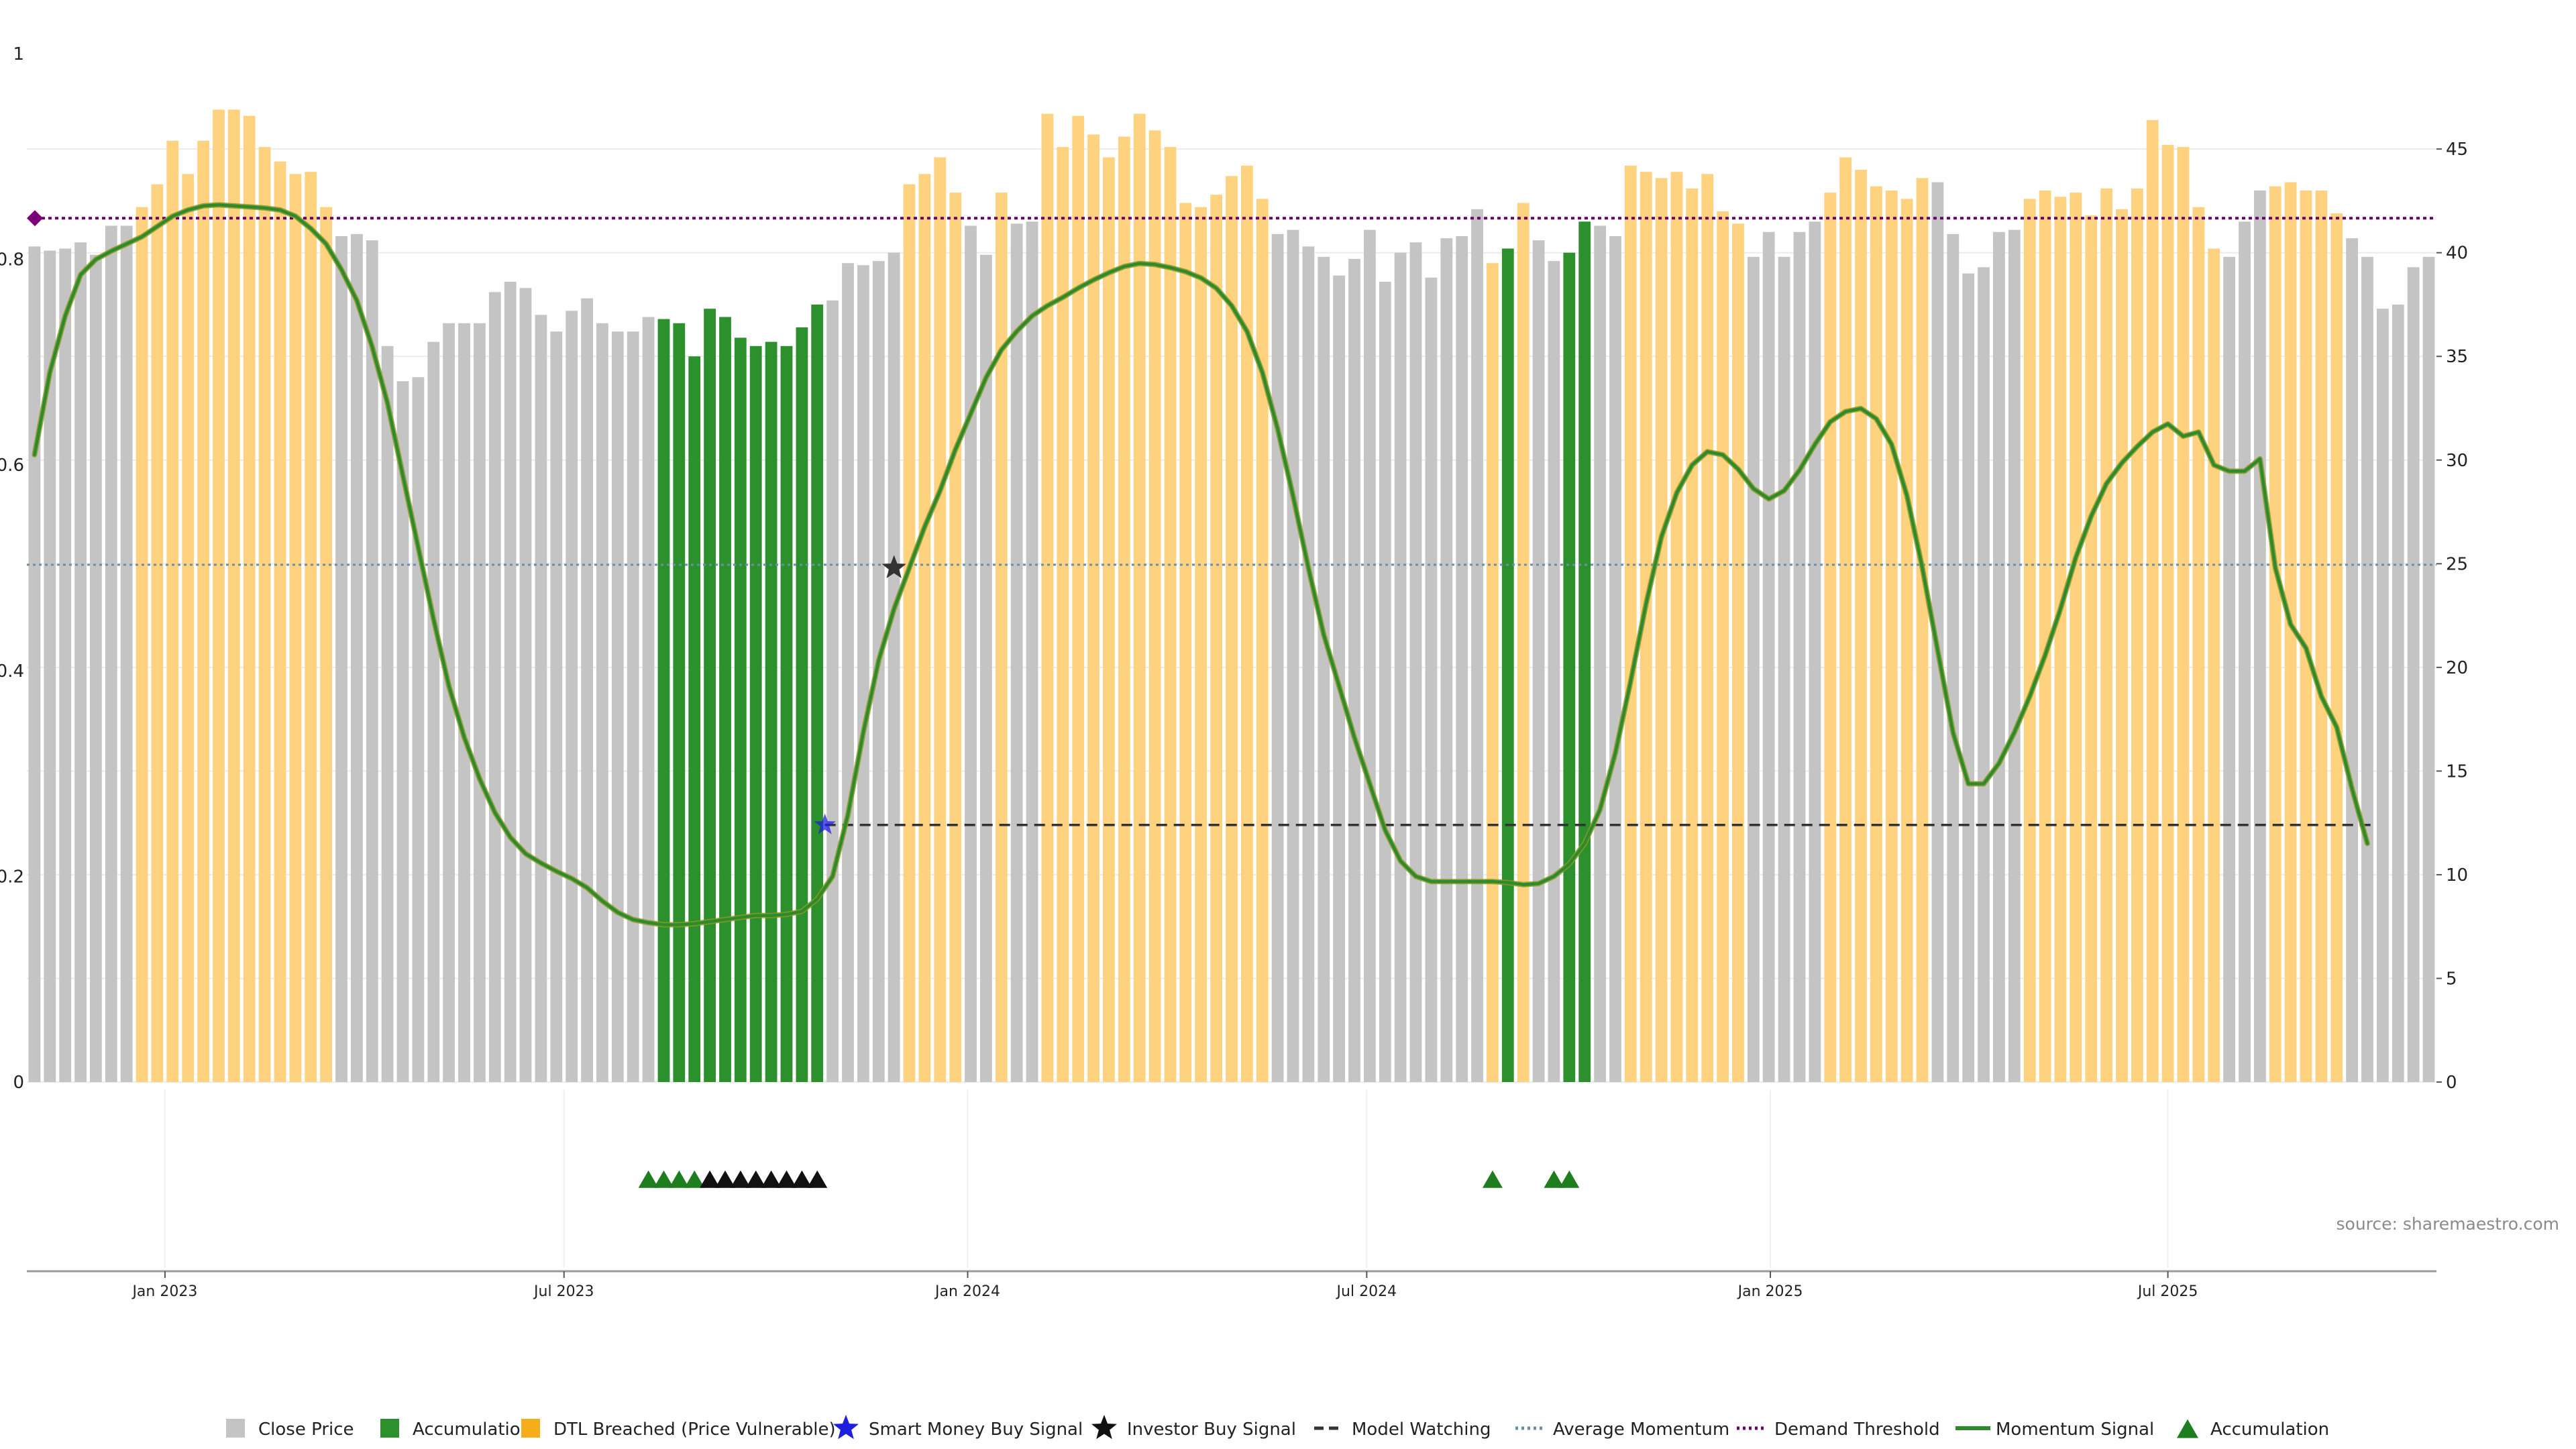 This screenshot has height=1449, width=2576. What do you see at coordinates (860, 695) in the screenshot?
I see `signal-markers` at bounding box center [860, 695].